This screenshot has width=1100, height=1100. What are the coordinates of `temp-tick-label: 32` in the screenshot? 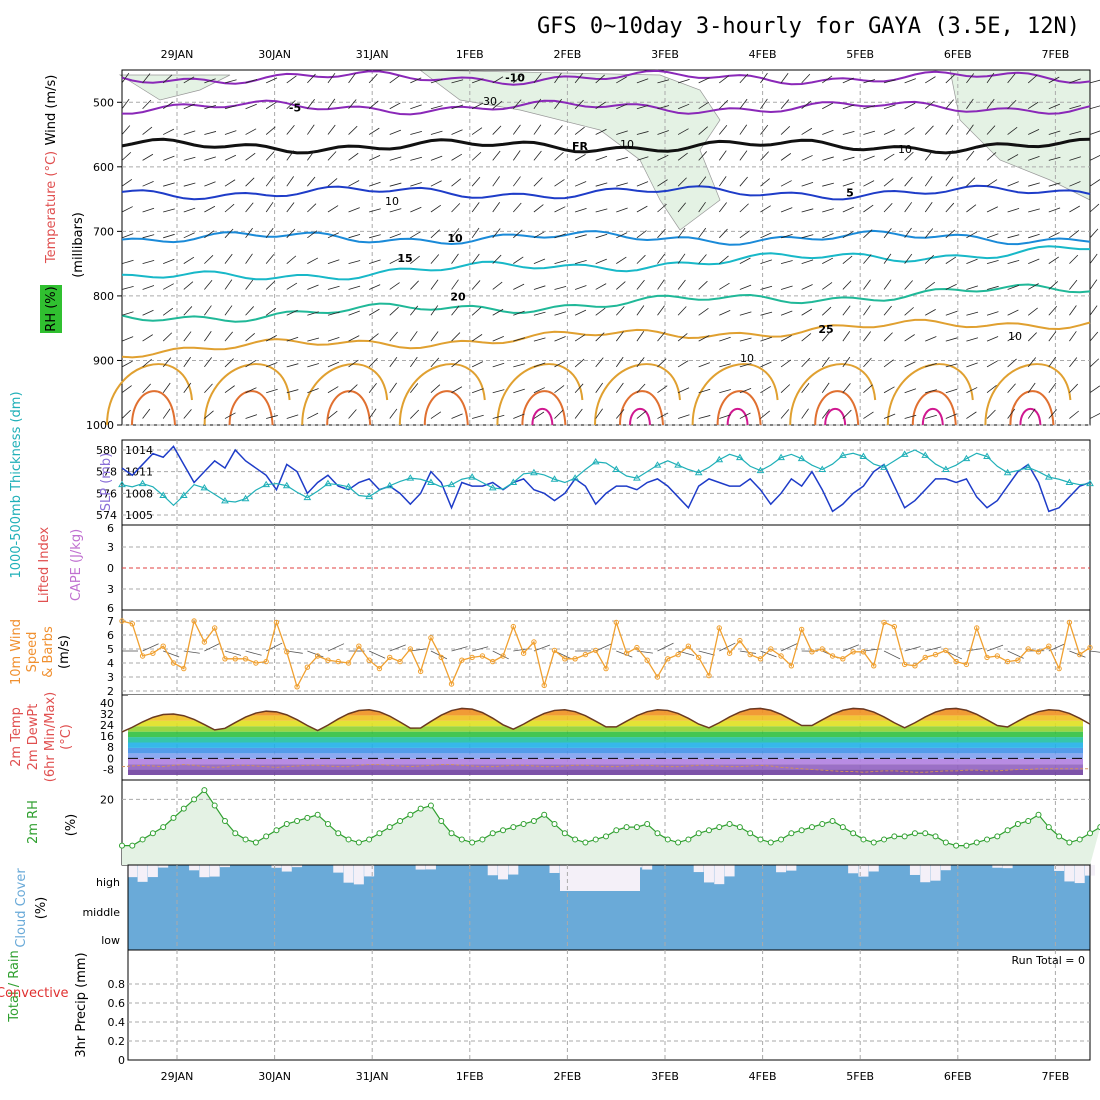 It's located at (107, 714).